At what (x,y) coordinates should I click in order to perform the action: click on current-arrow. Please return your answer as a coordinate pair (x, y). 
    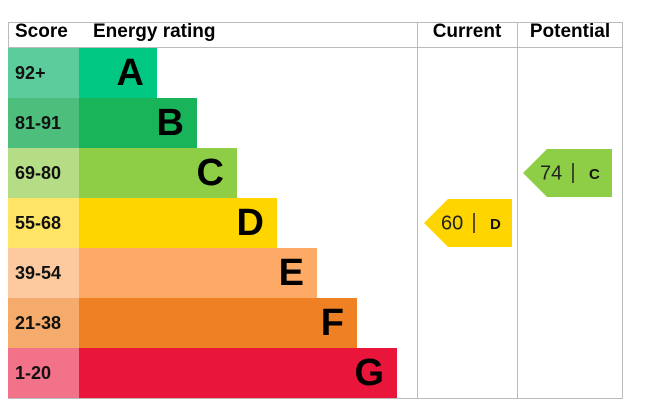
    Looking at the image, I should click on (468, 223).